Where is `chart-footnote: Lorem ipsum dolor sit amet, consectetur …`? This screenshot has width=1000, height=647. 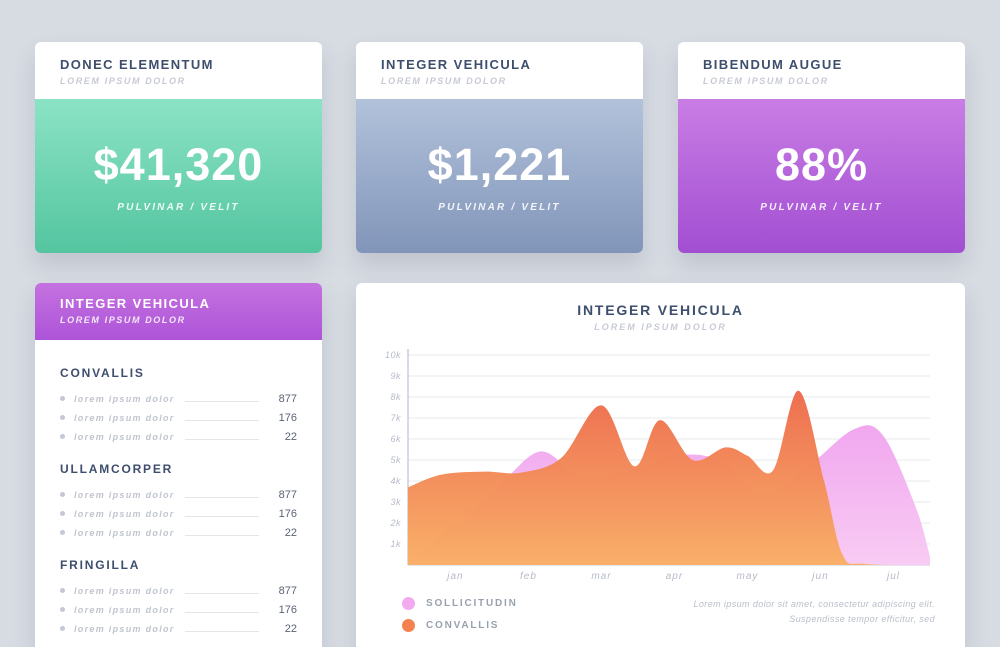 chart-footnote: Lorem ipsum dolor sit amet, consectetur … is located at coordinates (815, 612).